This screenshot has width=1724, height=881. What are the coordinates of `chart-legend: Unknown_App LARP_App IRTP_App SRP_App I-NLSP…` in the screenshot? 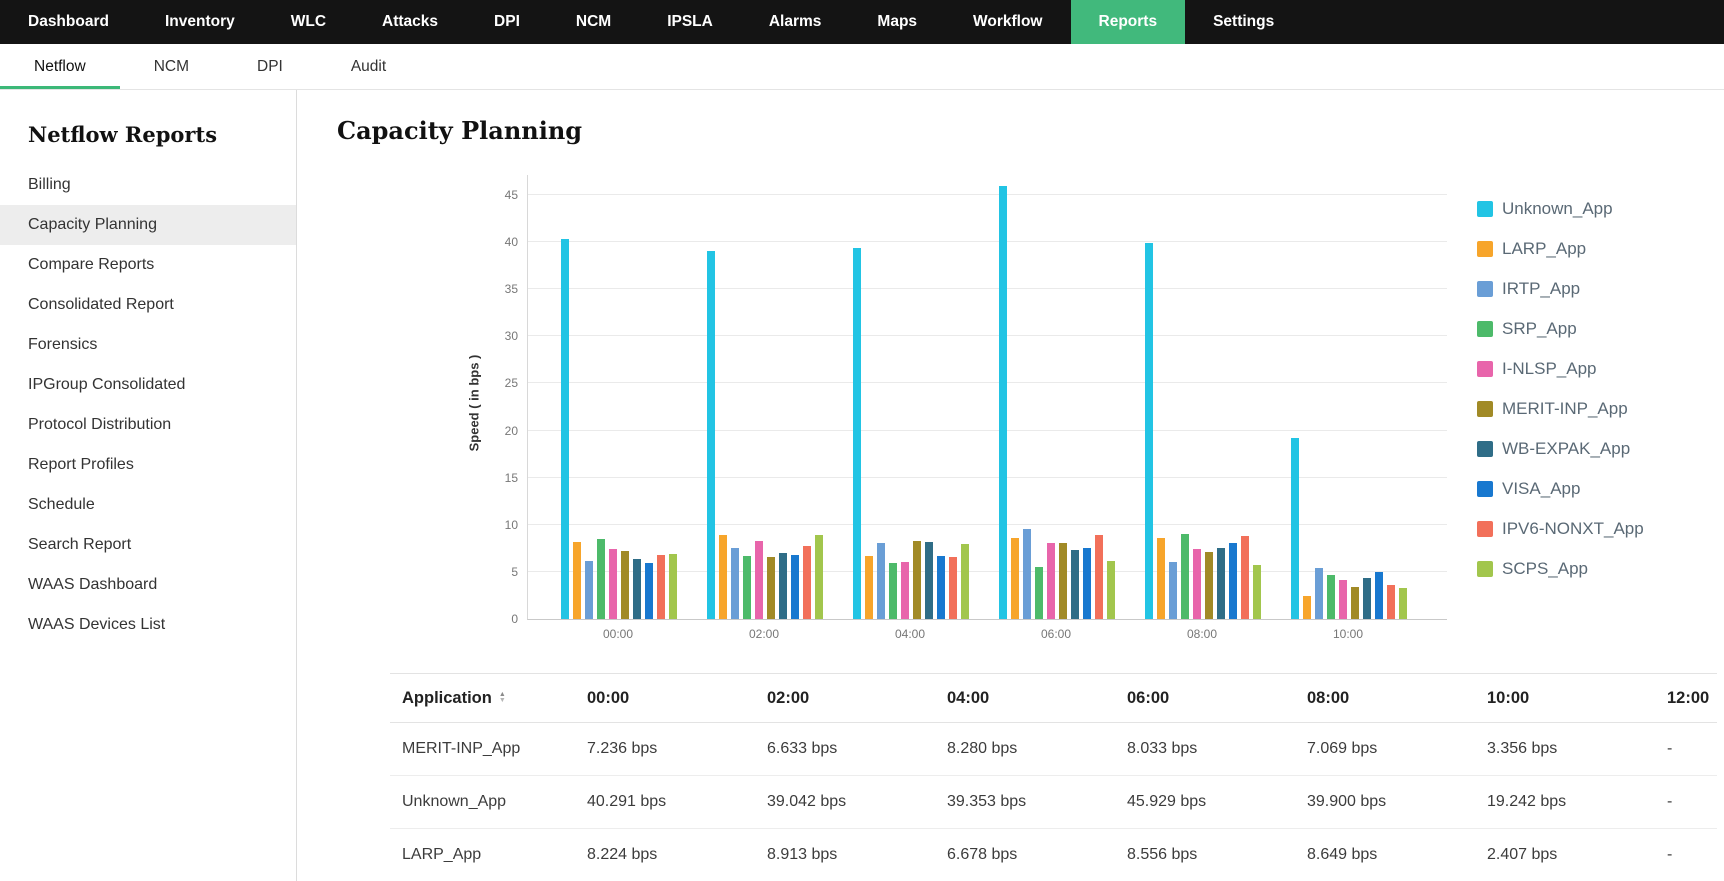 It's located at (1560, 397).